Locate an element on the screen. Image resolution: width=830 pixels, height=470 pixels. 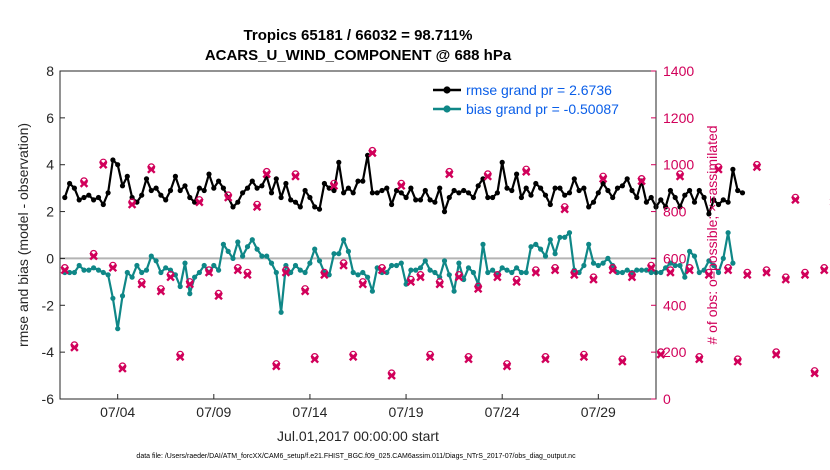
y-right-tick-label: 0 is located at coordinates (667, 399).